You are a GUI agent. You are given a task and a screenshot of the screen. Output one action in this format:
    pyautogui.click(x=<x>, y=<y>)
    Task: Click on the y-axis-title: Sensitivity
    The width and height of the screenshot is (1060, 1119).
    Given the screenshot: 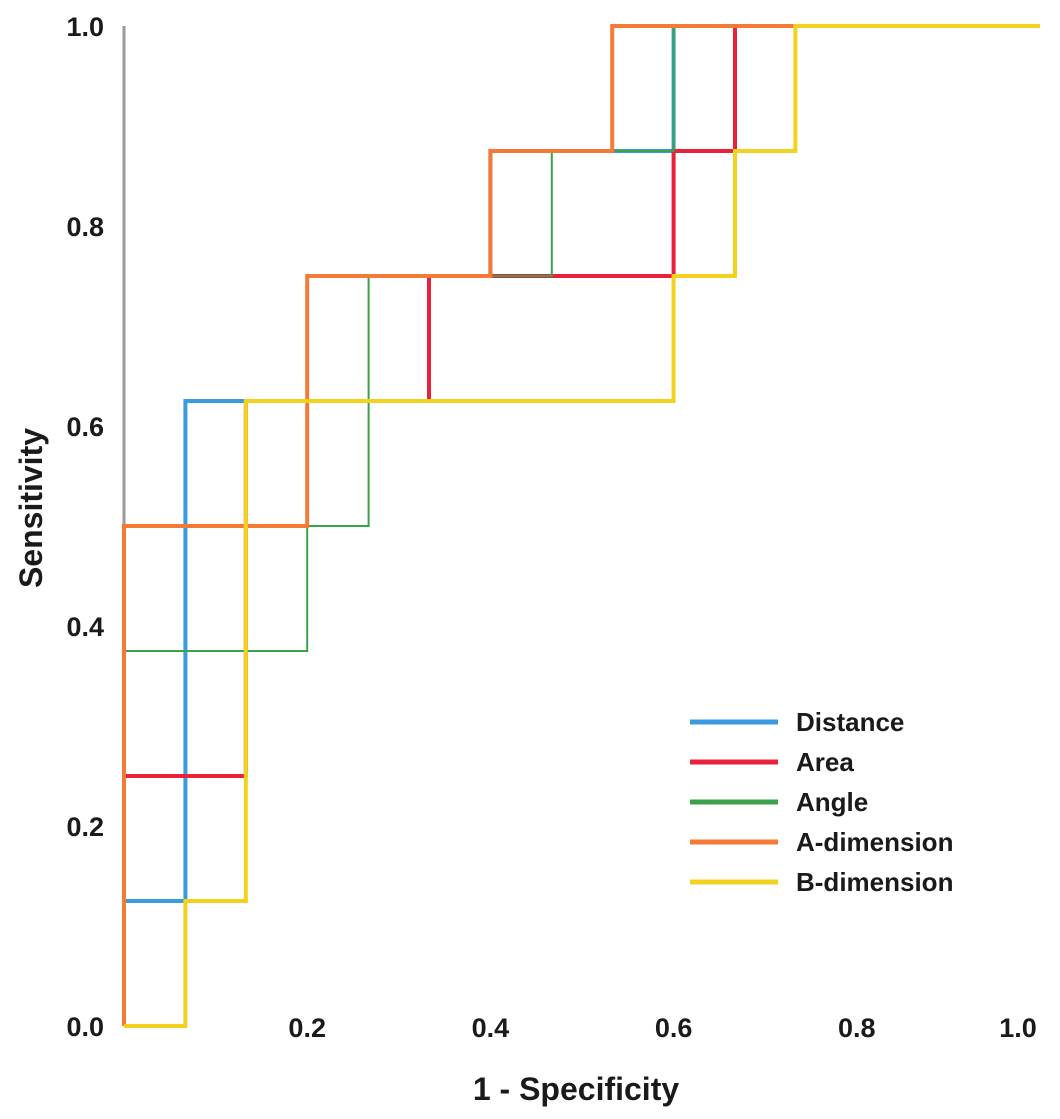 What is the action you would take?
    pyautogui.click(x=31, y=508)
    